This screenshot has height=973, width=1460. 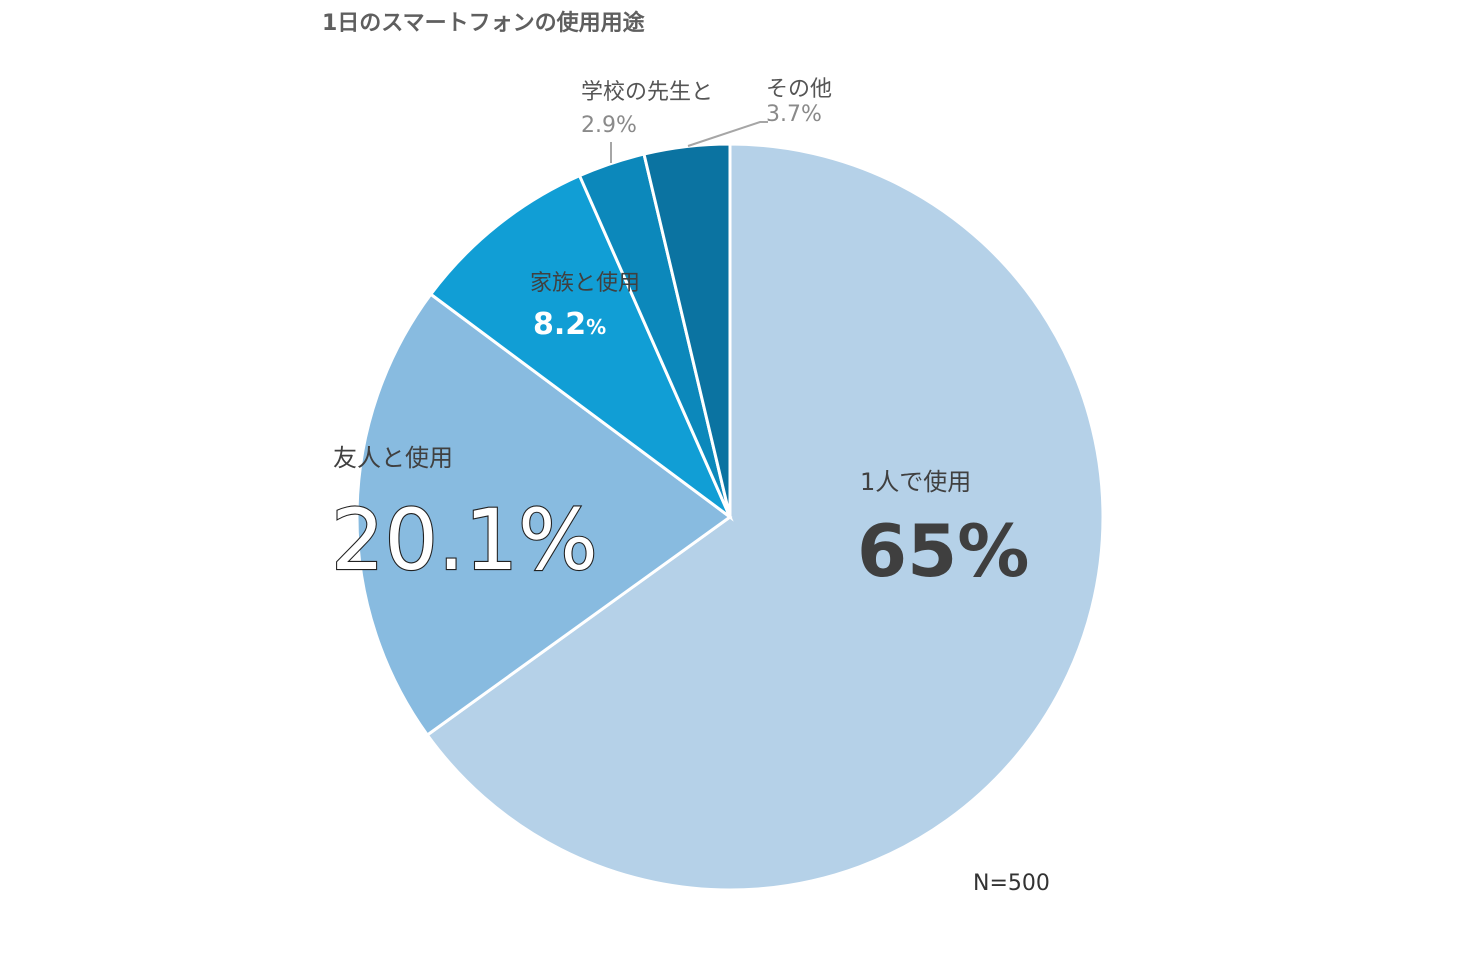 I want to click on slice-value-alone: 65%, so click(x=943, y=551).